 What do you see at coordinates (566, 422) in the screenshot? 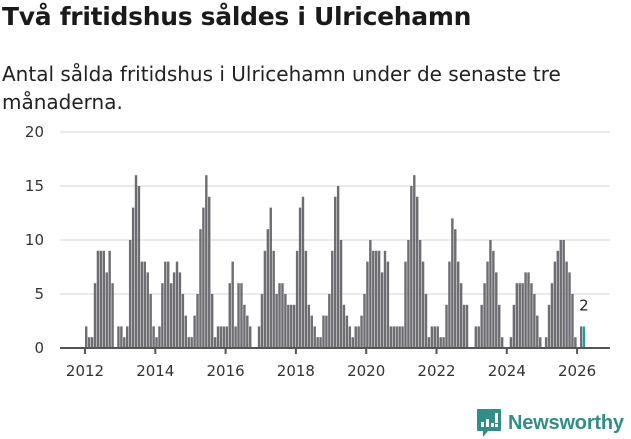
I see `brand-name: Newsworthy` at bounding box center [566, 422].